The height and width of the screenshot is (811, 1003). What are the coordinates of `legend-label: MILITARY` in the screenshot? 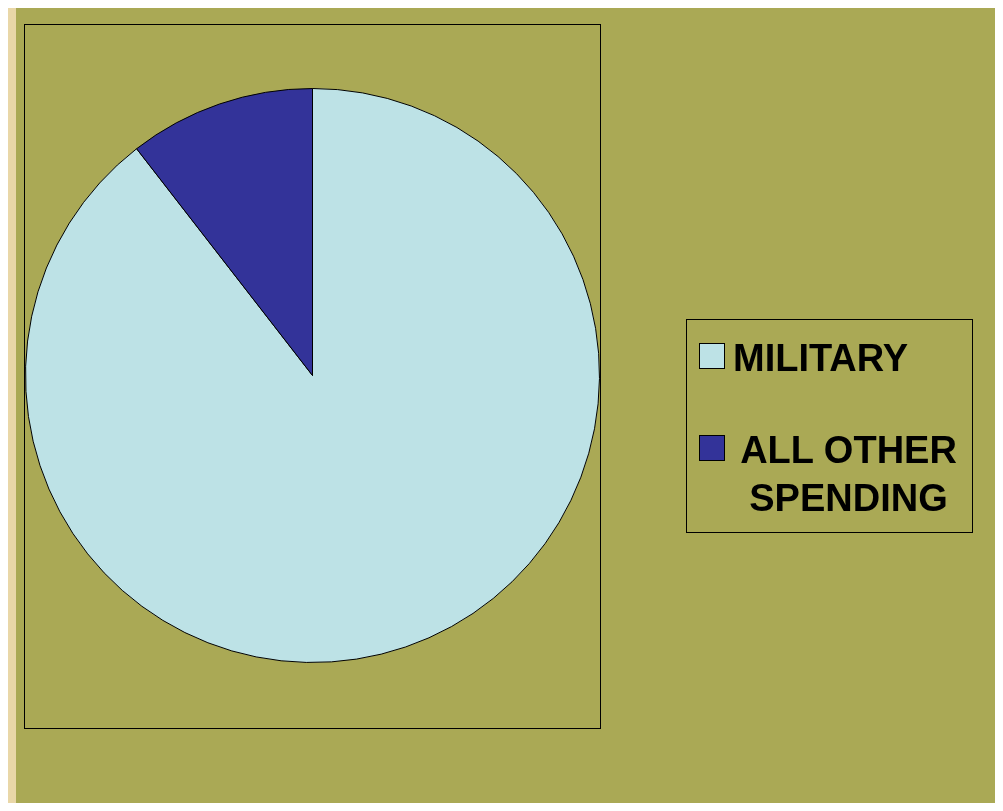 It's located at (821, 358).